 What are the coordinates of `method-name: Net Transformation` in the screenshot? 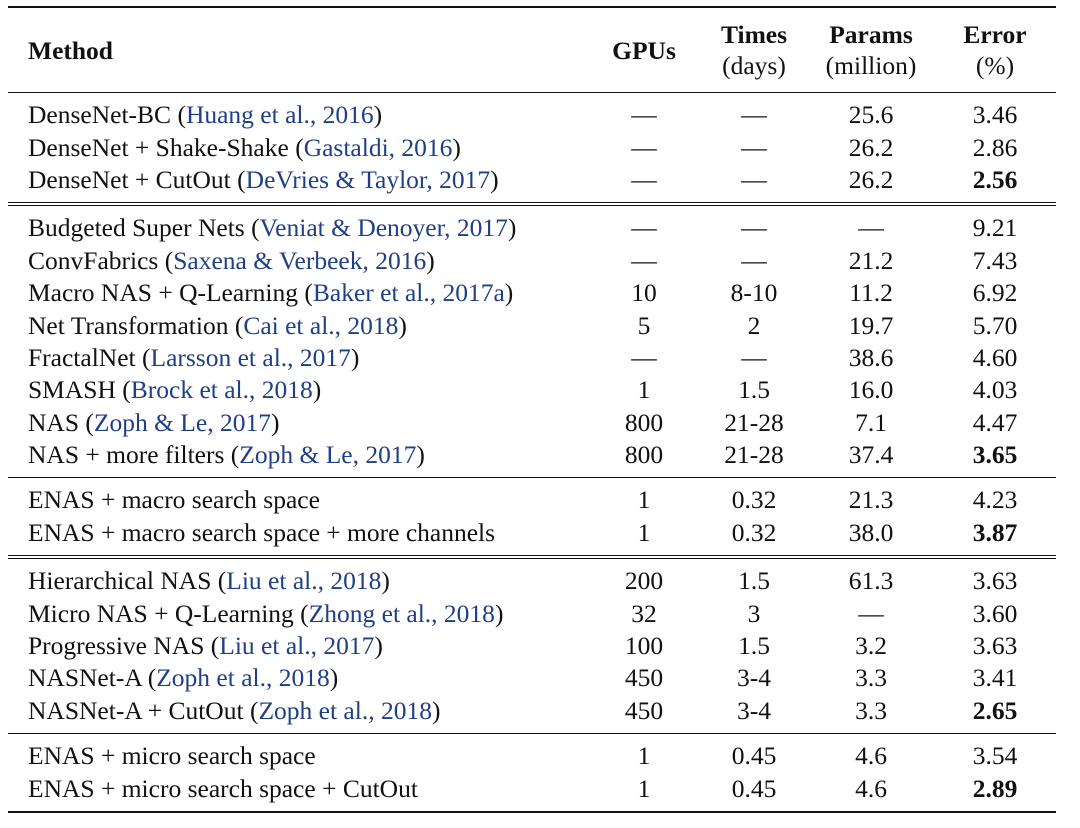 It's located at (128, 325).